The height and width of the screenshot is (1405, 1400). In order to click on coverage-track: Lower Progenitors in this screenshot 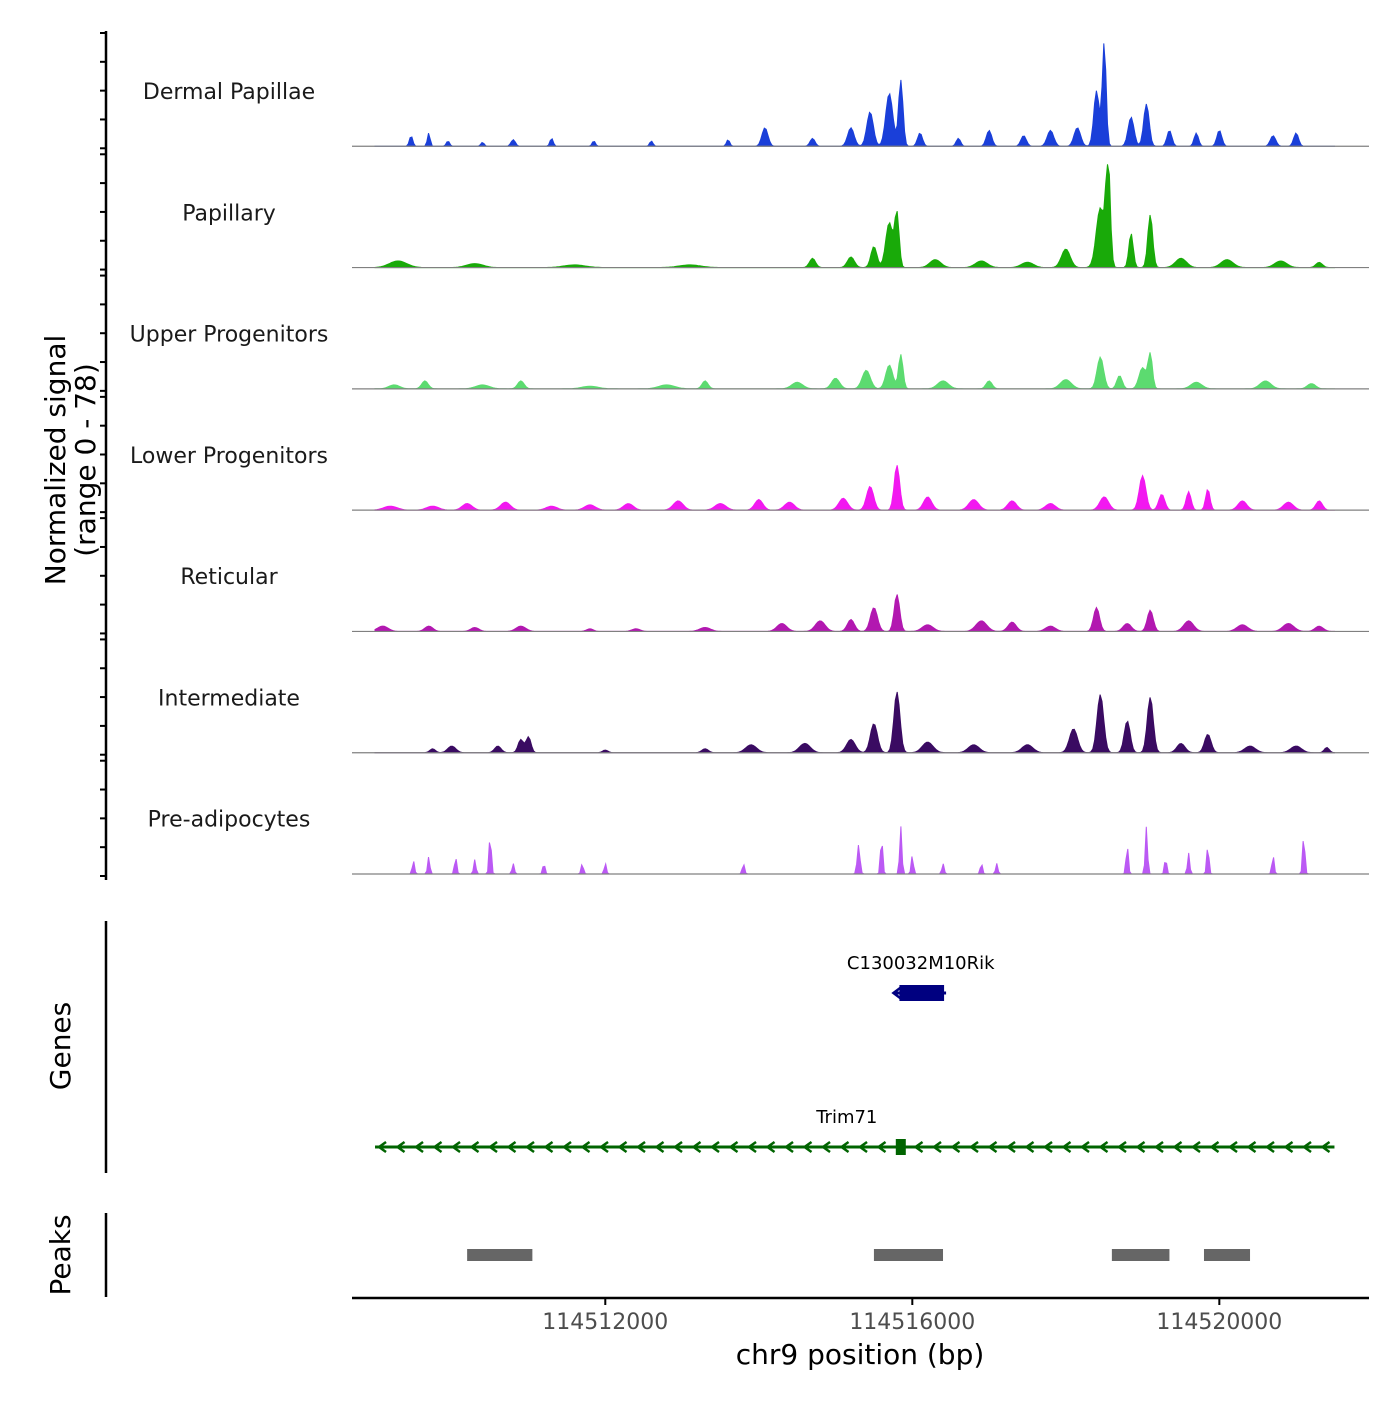, I will do `click(749, 477)`.